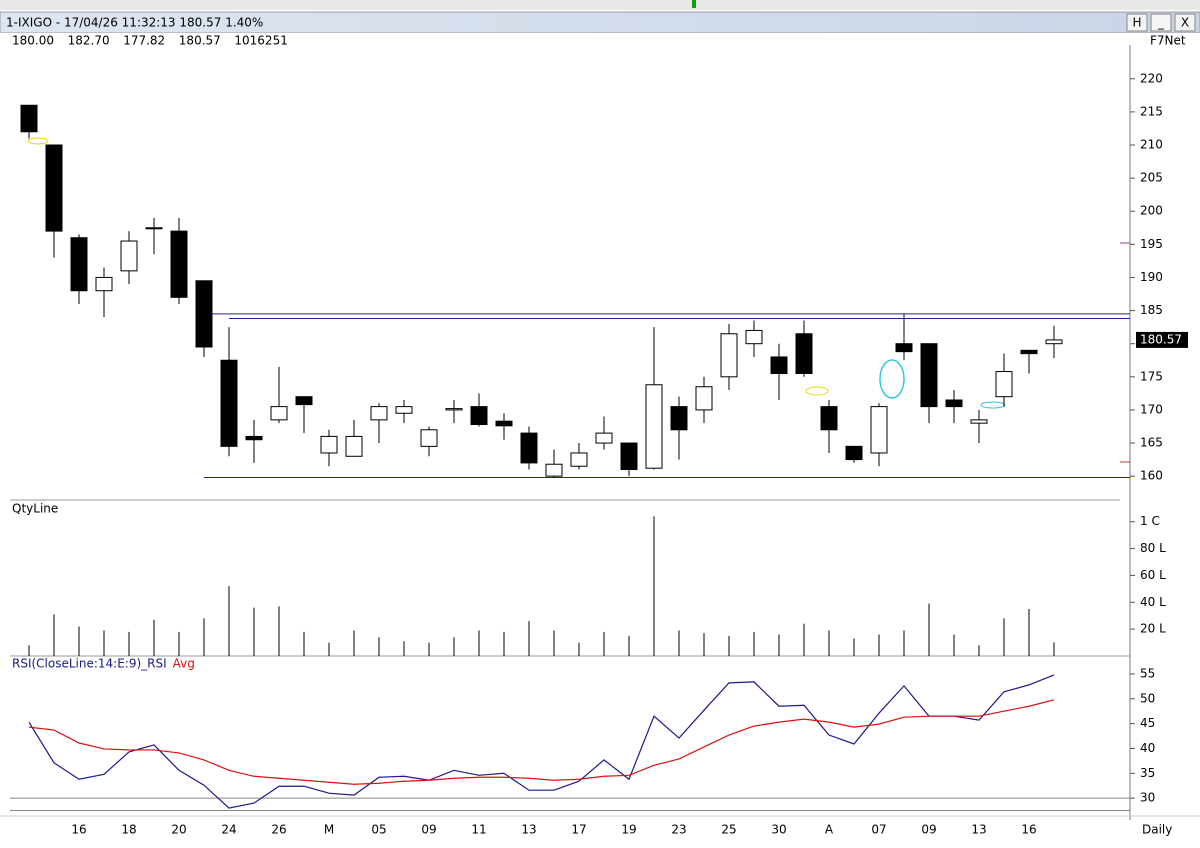  Describe the element at coordinates (228, 830) in the screenshot. I see `x-tick-label: 24` at that location.